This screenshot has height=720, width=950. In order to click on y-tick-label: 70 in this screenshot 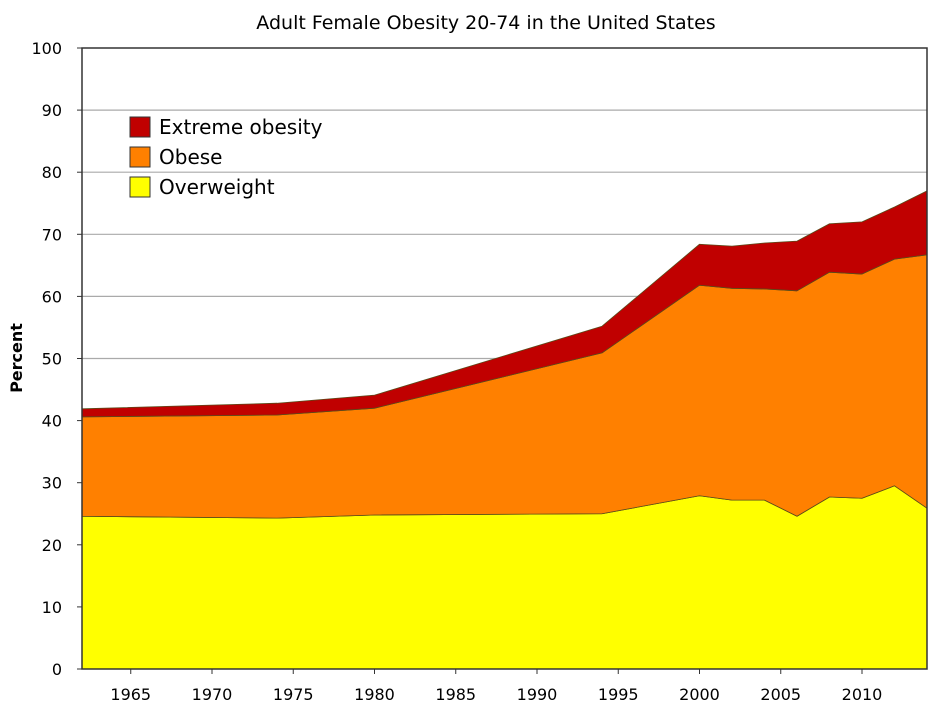, I will do `click(52, 234)`.